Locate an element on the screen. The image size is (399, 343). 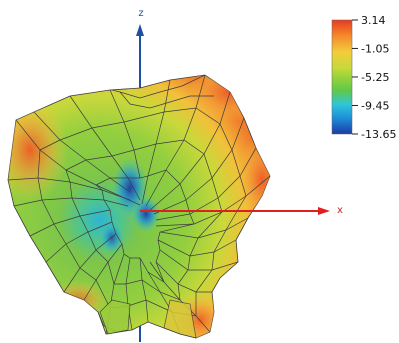
colorbar-gradient is located at coordinates (342, 77).